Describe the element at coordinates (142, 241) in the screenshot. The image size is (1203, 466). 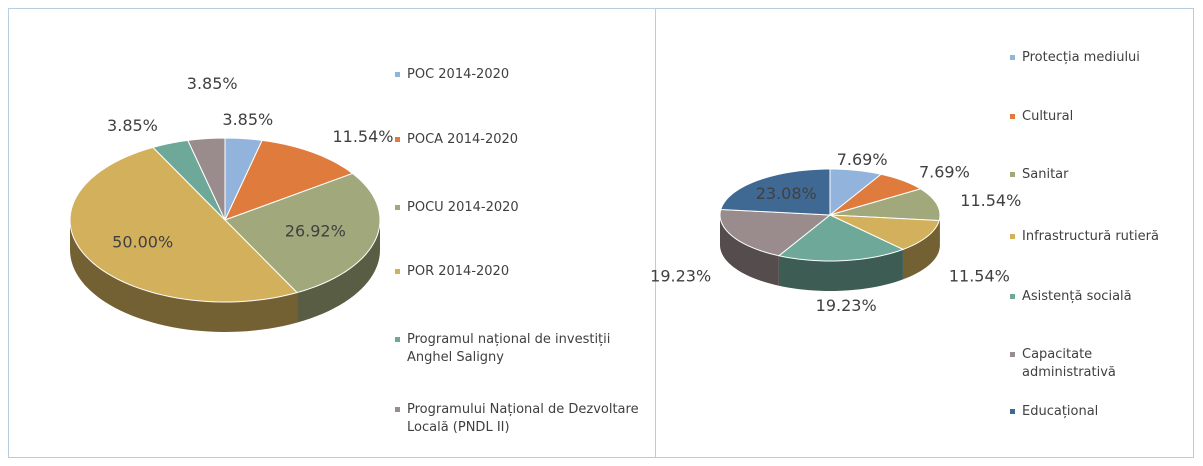
I see `data-label: 50.00%` at that location.